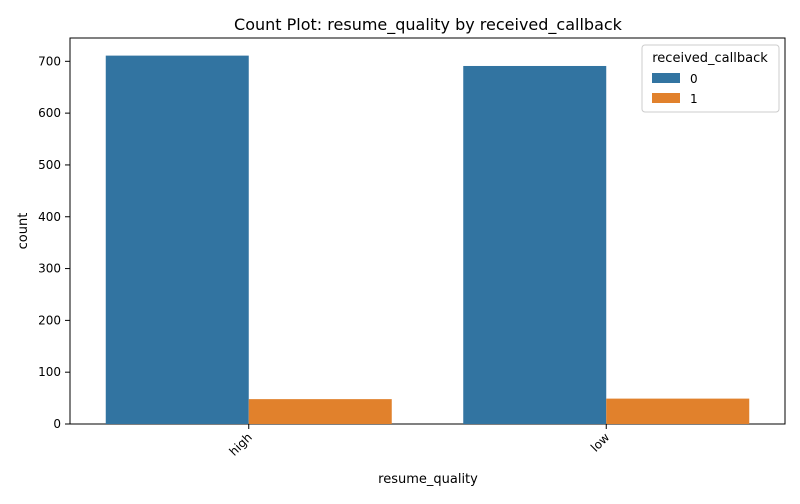  Describe the element at coordinates (54, 242) in the screenshot. I see `y-axis: 0 100 200 300 400 500 600 700` at that location.